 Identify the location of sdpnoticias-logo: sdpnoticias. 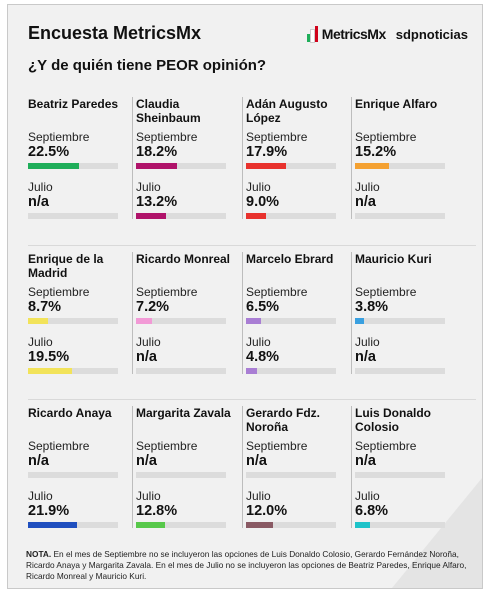
(431, 34).